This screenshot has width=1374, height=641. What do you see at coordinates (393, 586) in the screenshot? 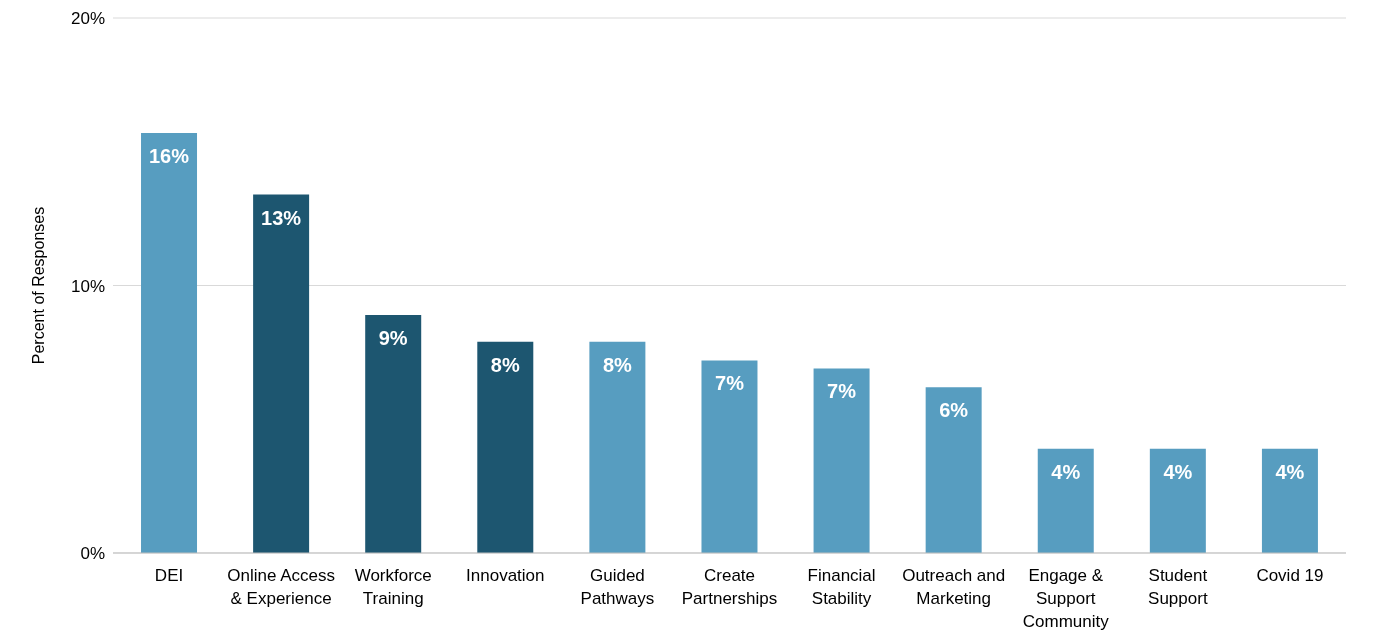
I see `x-tick-label: Workforce Training` at bounding box center [393, 586].